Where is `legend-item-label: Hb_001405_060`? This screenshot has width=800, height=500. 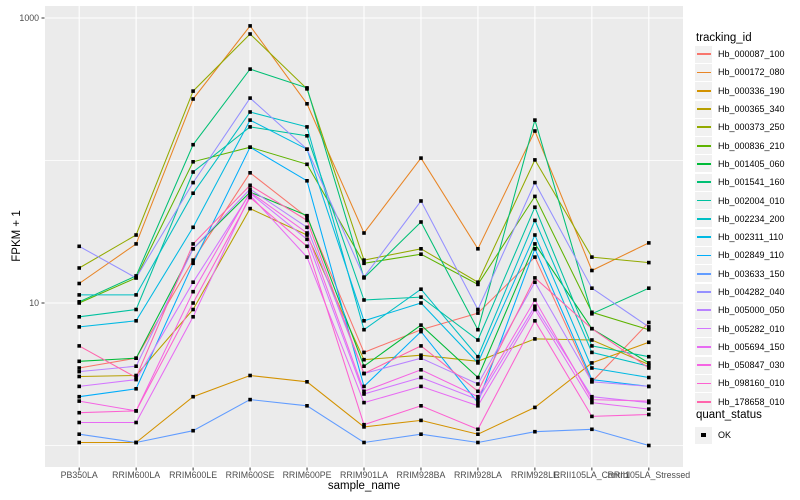 legend-item-label: Hb_001405_060 is located at coordinates (751, 163).